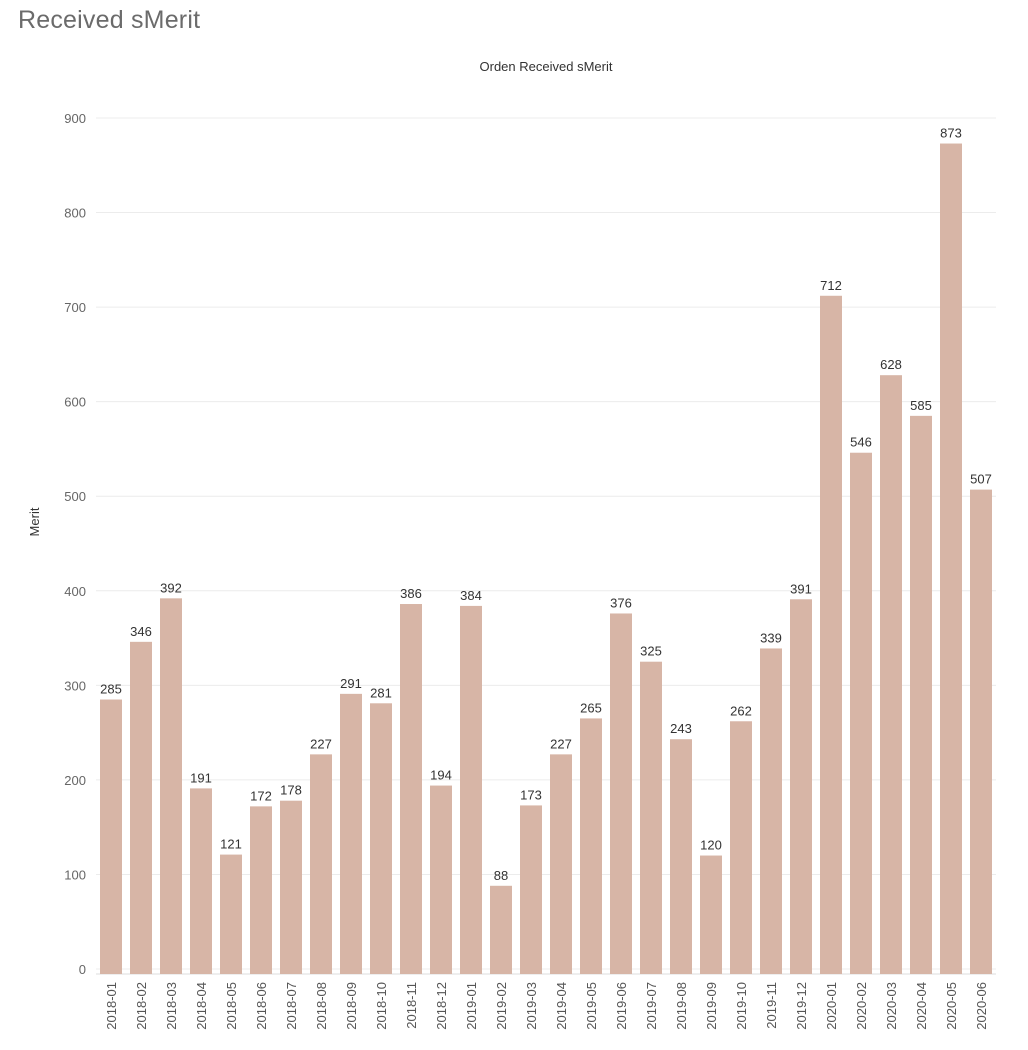 Image resolution: width=1028 pixels, height=1050 pixels. What do you see at coordinates (981, 1006) in the screenshot?
I see `x-tick-label: 2020-06` at bounding box center [981, 1006].